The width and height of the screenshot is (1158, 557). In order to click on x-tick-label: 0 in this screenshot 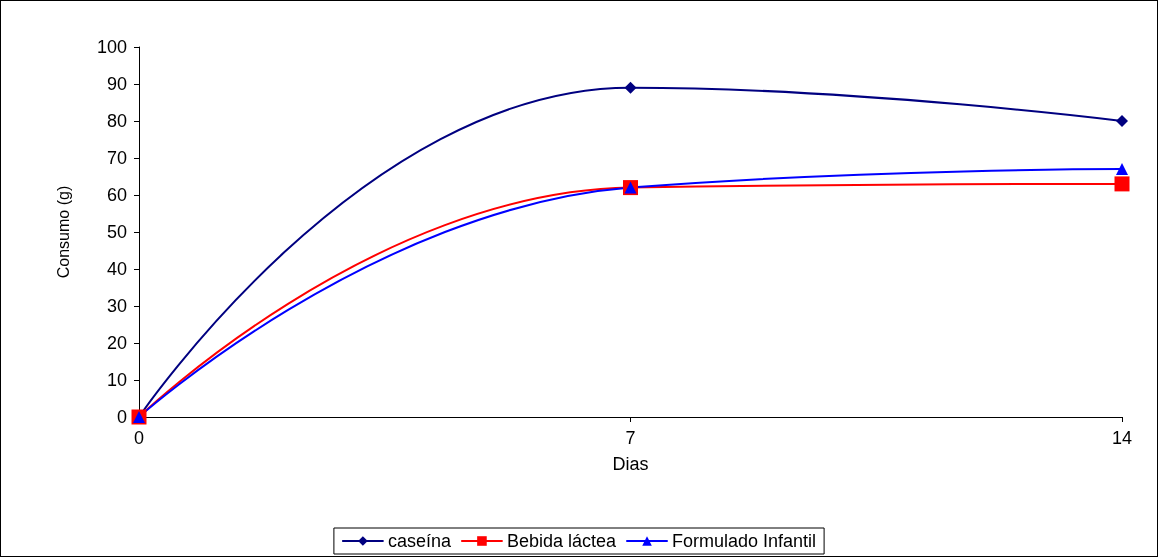, I will do `click(139, 438)`.